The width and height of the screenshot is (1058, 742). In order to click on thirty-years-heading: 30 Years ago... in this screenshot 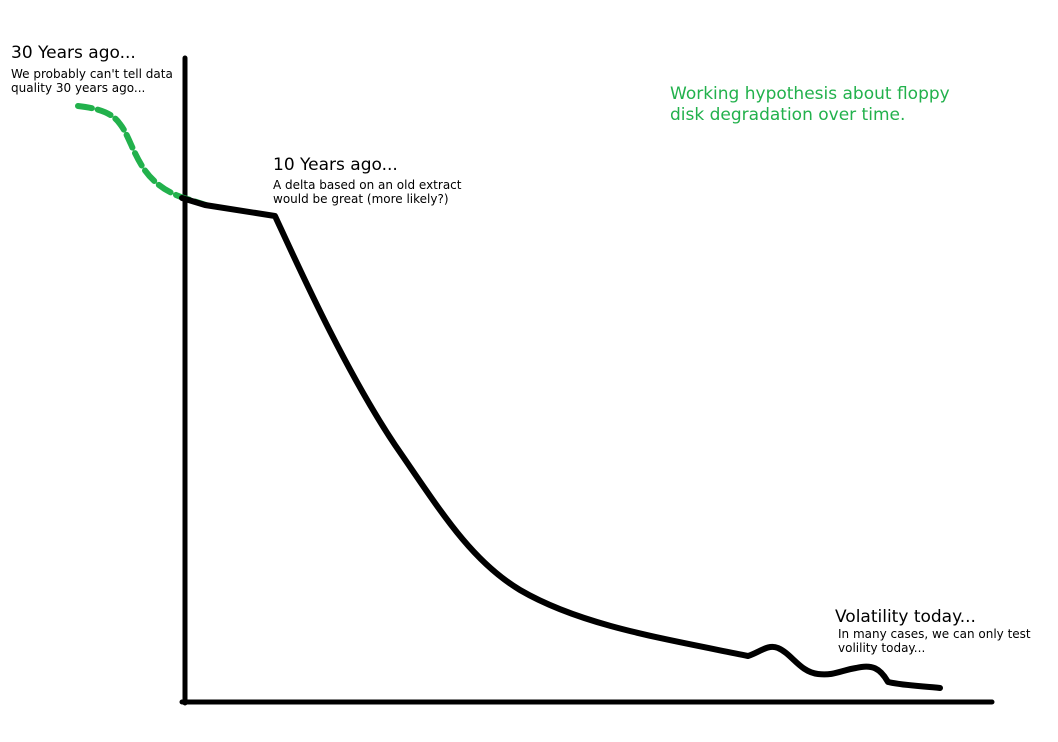, I will do `click(73, 53)`.